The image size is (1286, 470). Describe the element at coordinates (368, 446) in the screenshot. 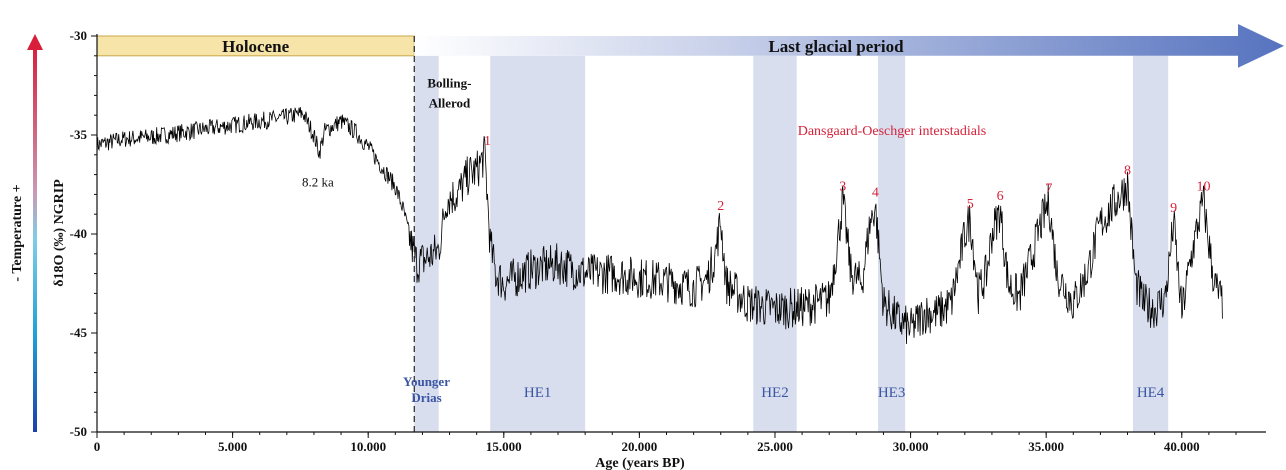

I see `x-tick-label: 10.000` at that location.